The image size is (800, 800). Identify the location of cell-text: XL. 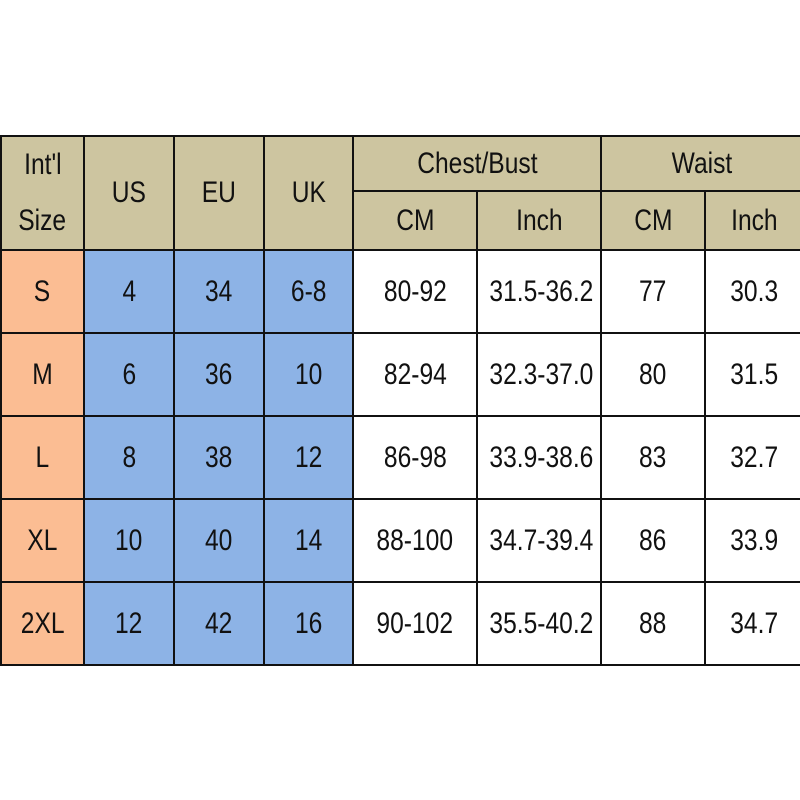
(42, 540).